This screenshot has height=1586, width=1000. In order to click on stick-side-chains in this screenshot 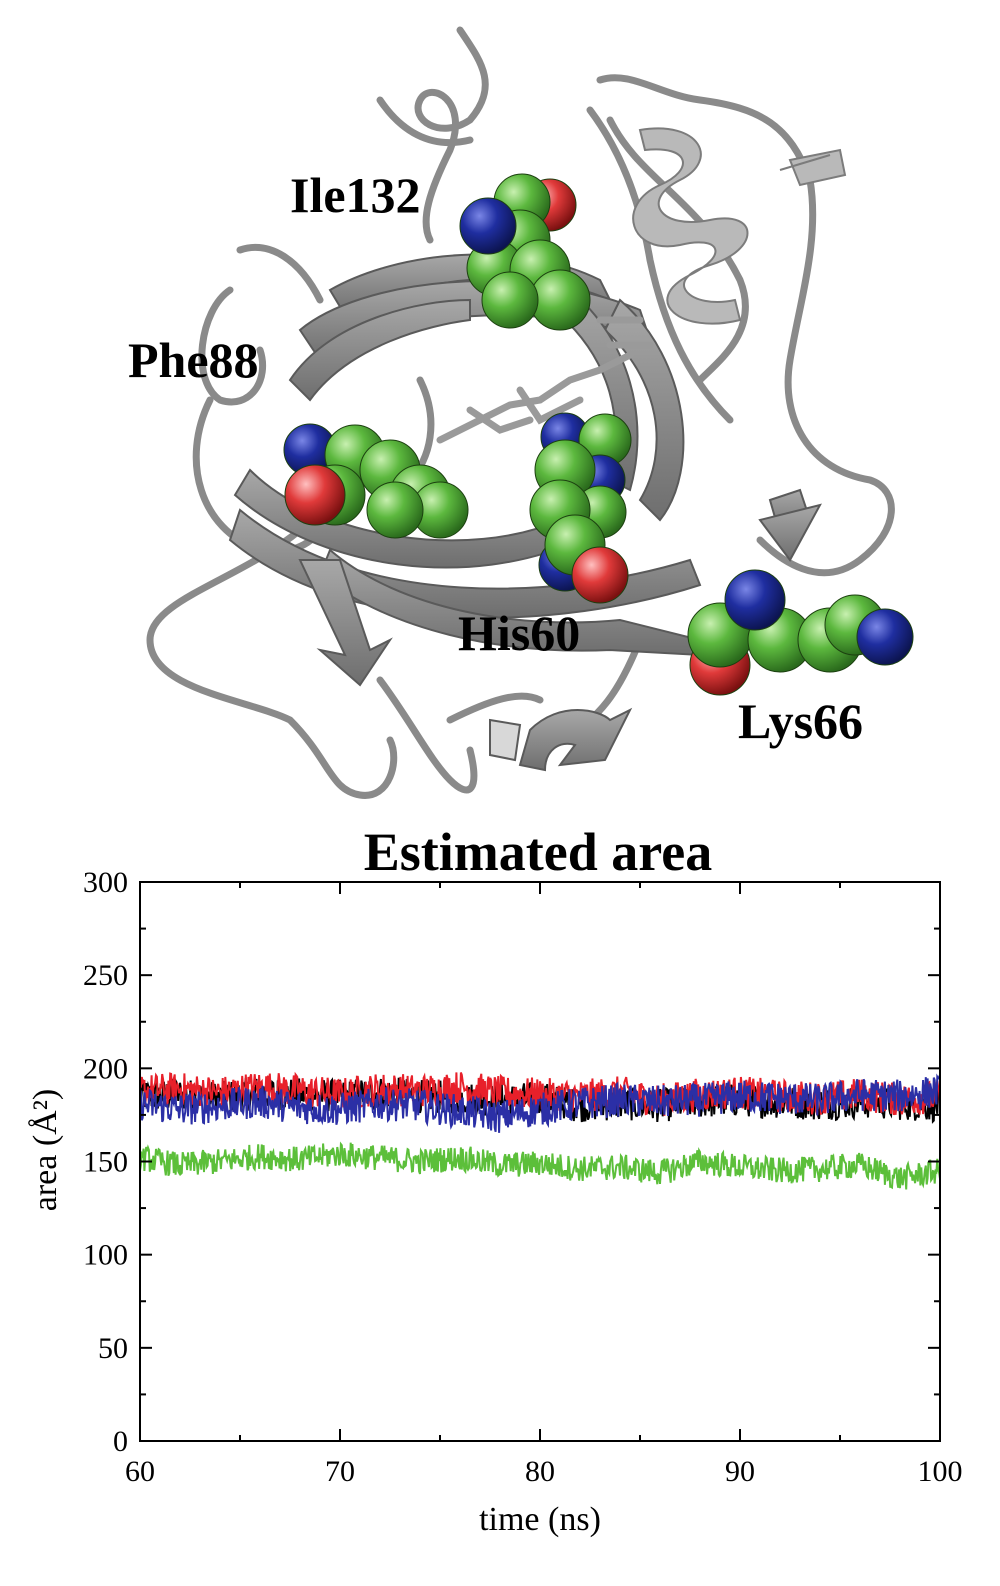, I will do `click(545, 380)`.